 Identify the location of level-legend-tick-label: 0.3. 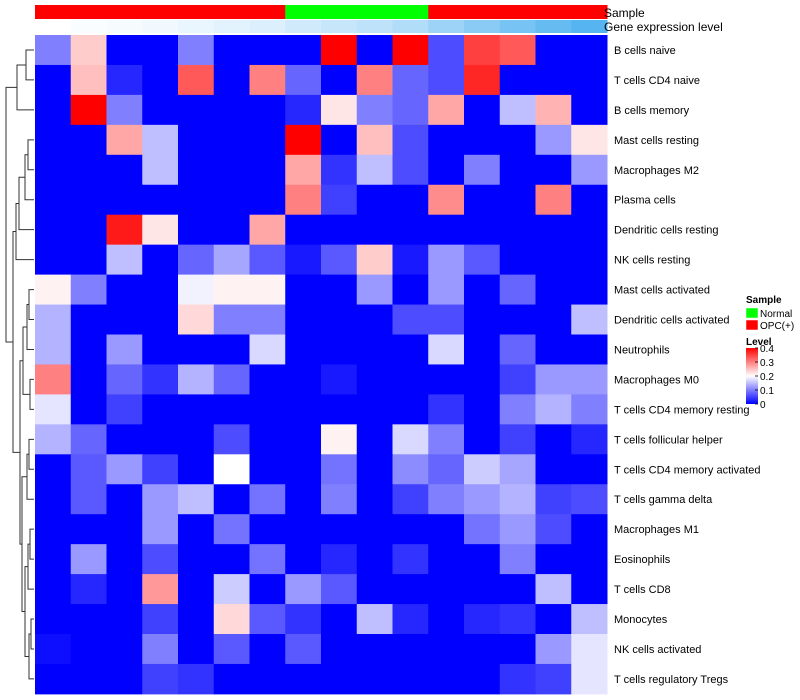
(767, 363).